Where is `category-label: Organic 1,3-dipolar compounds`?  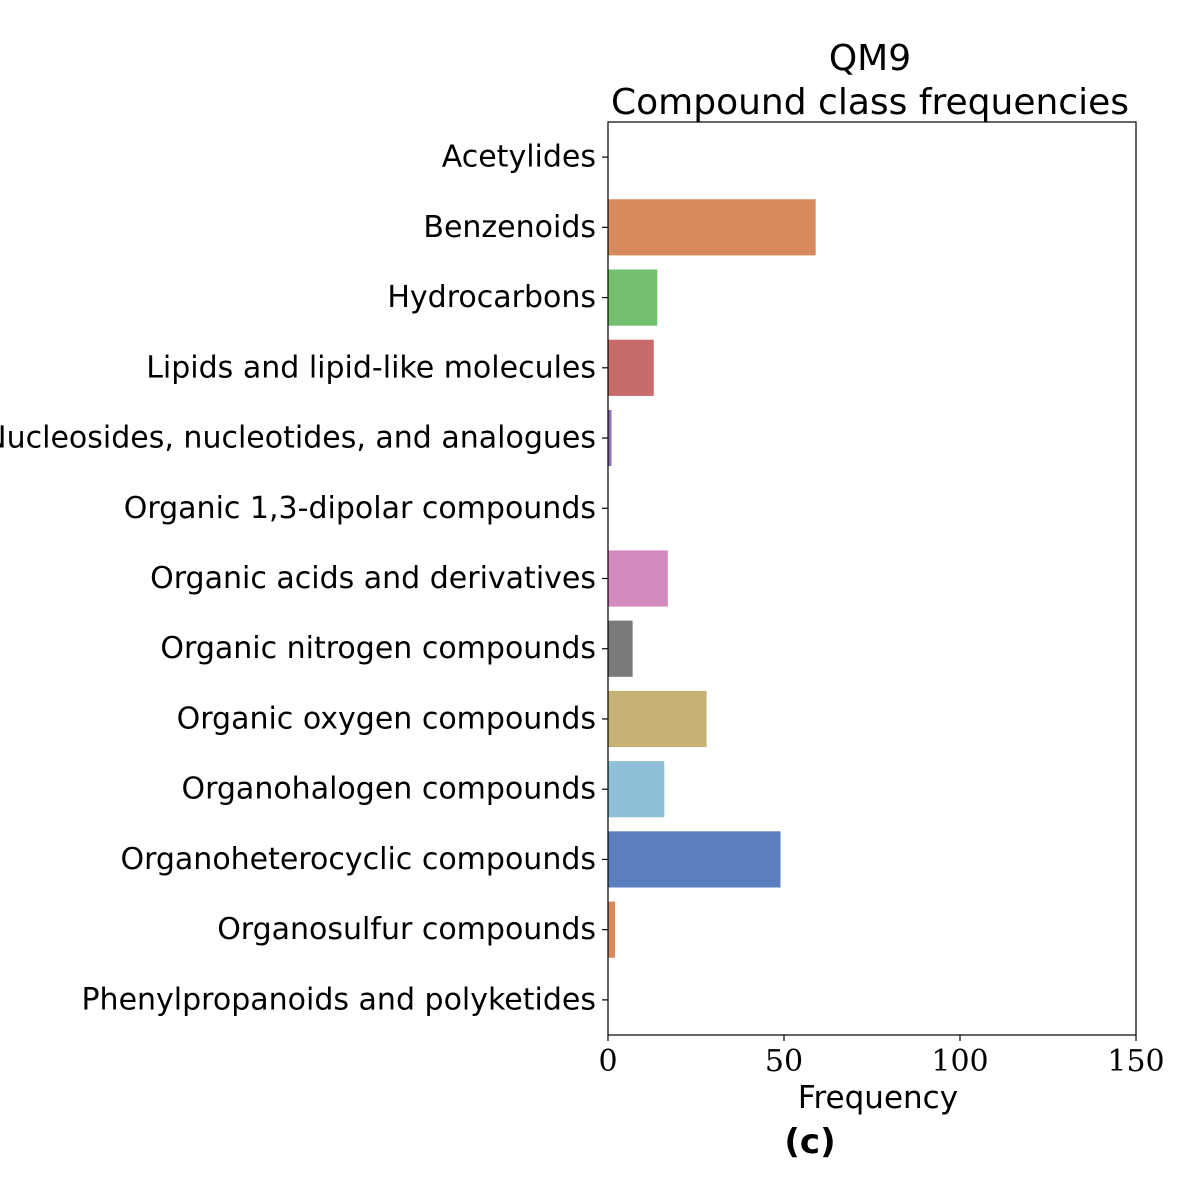 category-label: Organic 1,3-dipolar compounds is located at coordinates (360, 508).